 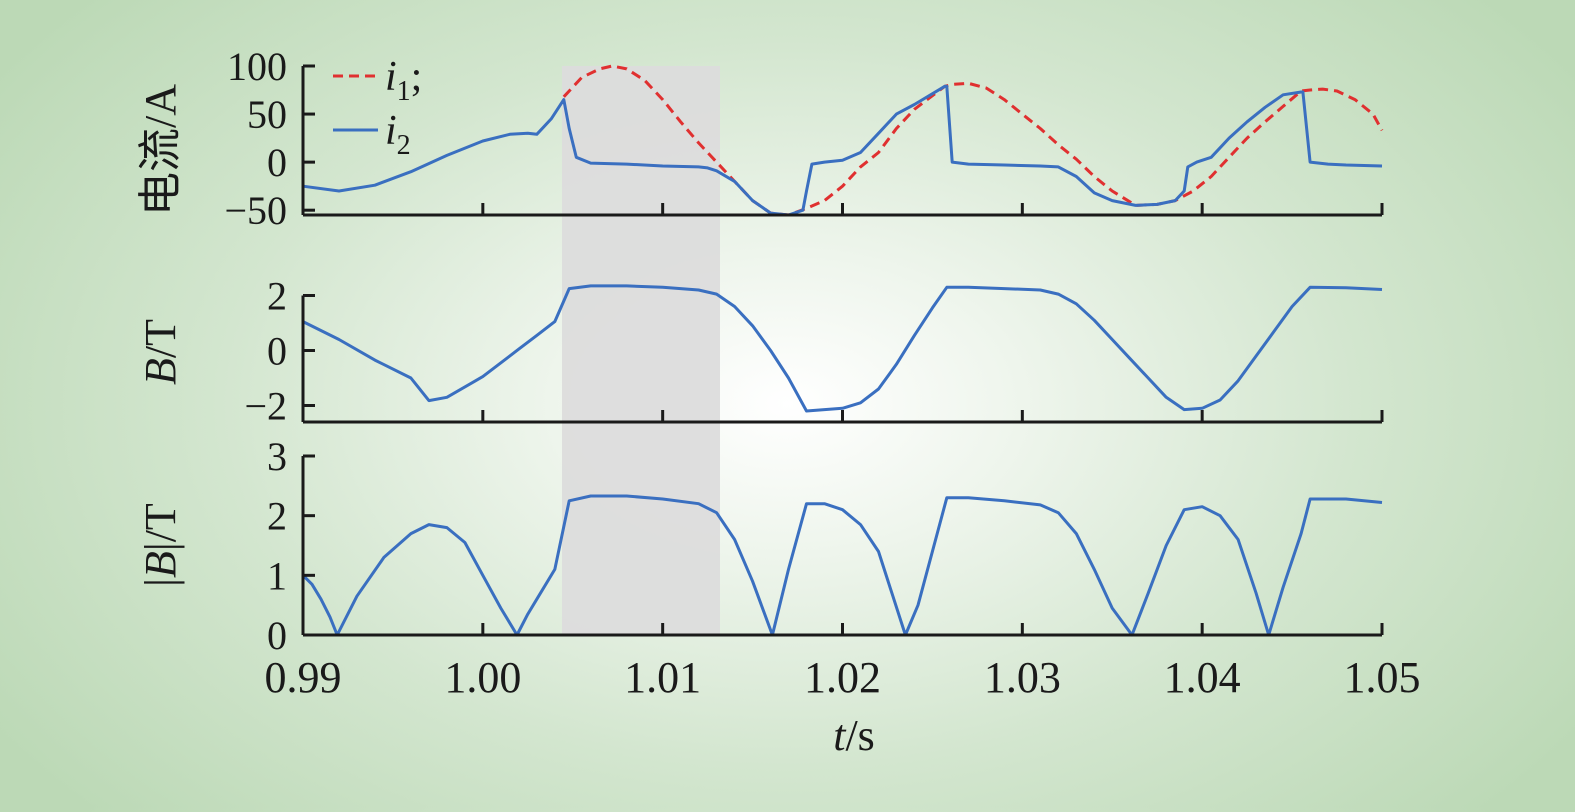 What do you see at coordinates (398, 134) in the screenshot?
I see `legend-label-i2: i2` at bounding box center [398, 134].